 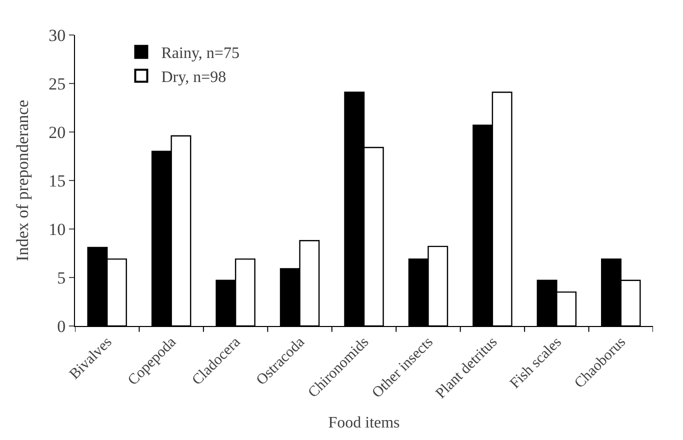 What do you see at coordinates (57, 84) in the screenshot?
I see `y-tick-label: 25` at bounding box center [57, 84].